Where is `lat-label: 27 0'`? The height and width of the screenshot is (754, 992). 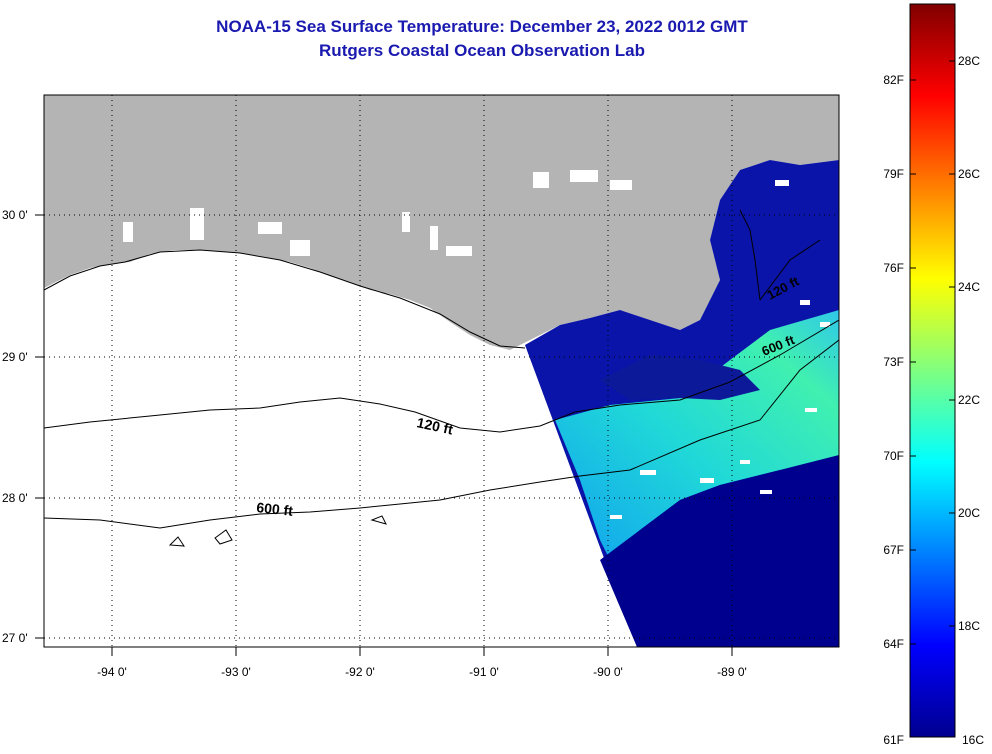
lat-label: 27 0' is located at coordinates (15, 638).